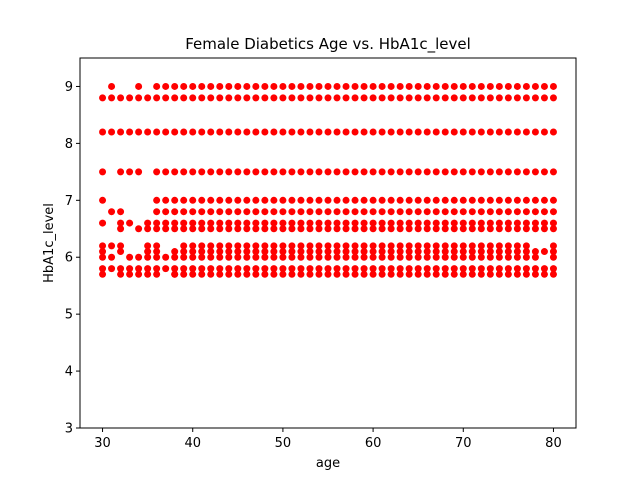 This screenshot has height=480, width=640. I want to click on y-tick-label: 7, so click(69, 201).